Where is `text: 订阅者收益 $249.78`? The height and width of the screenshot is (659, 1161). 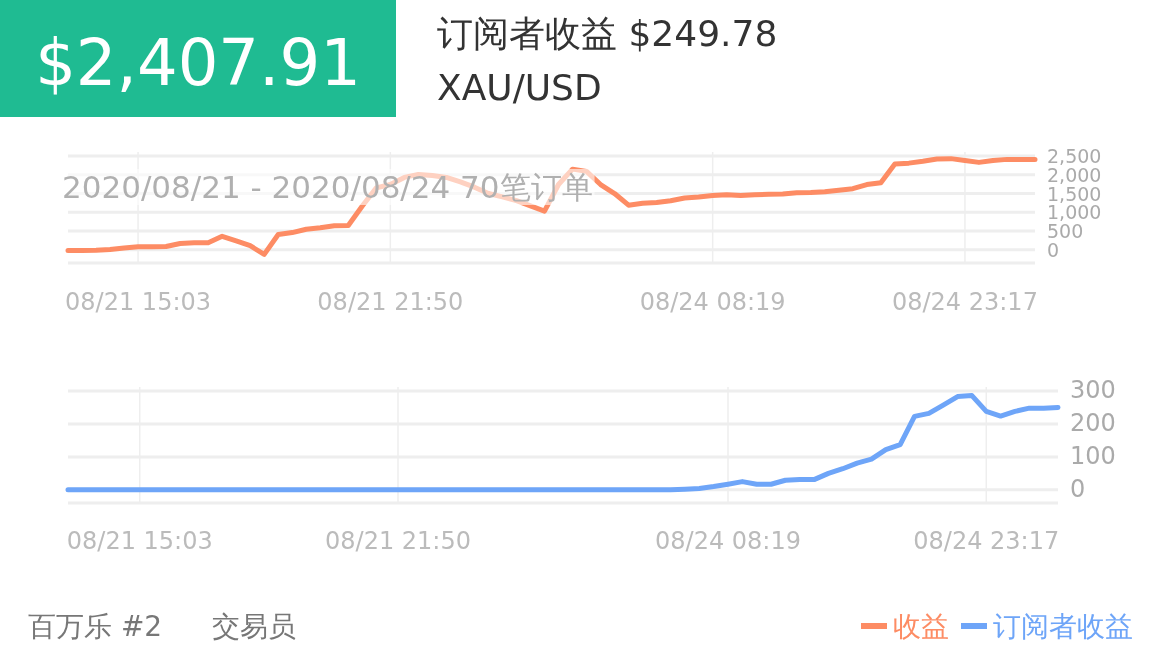
text: 订阅者收益 $249.78 is located at coordinates (607, 33).